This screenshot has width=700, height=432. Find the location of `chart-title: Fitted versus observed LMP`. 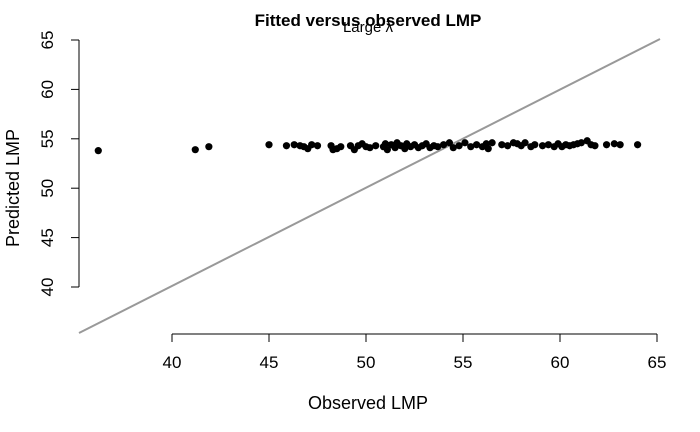

chart-title: Fitted versus observed LMP is located at coordinates (368, 20).